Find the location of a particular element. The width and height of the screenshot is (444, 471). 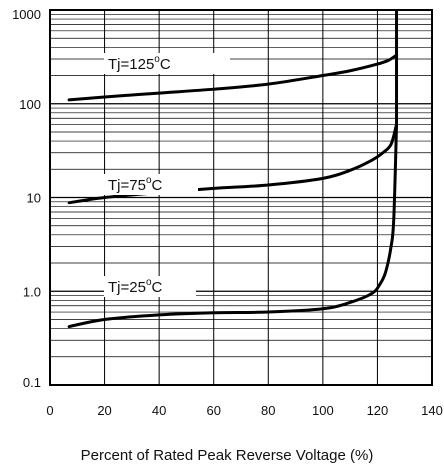

series-line is located at coordinates (233, 77).